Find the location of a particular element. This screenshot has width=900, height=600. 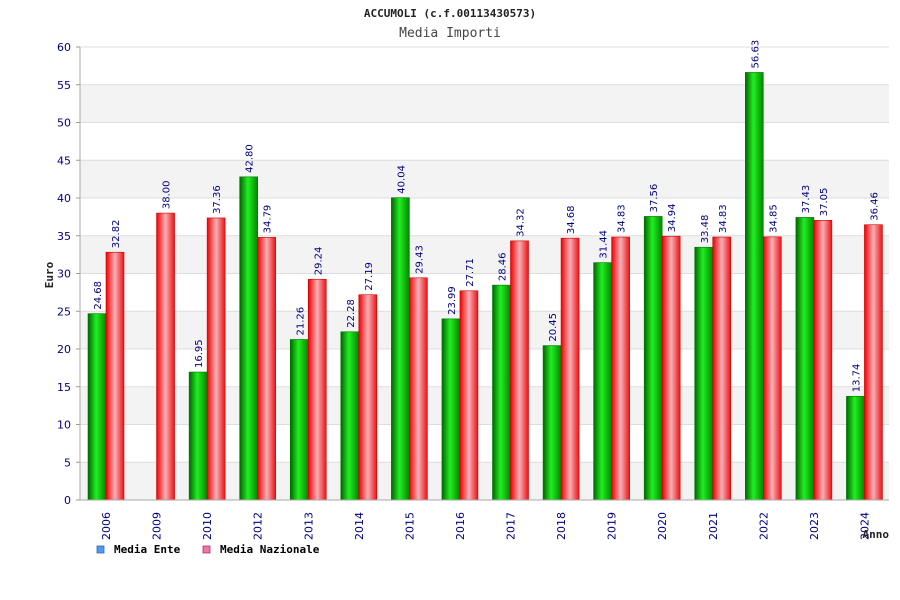

y-tick-label: 55 is located at coordinates (64, 85).